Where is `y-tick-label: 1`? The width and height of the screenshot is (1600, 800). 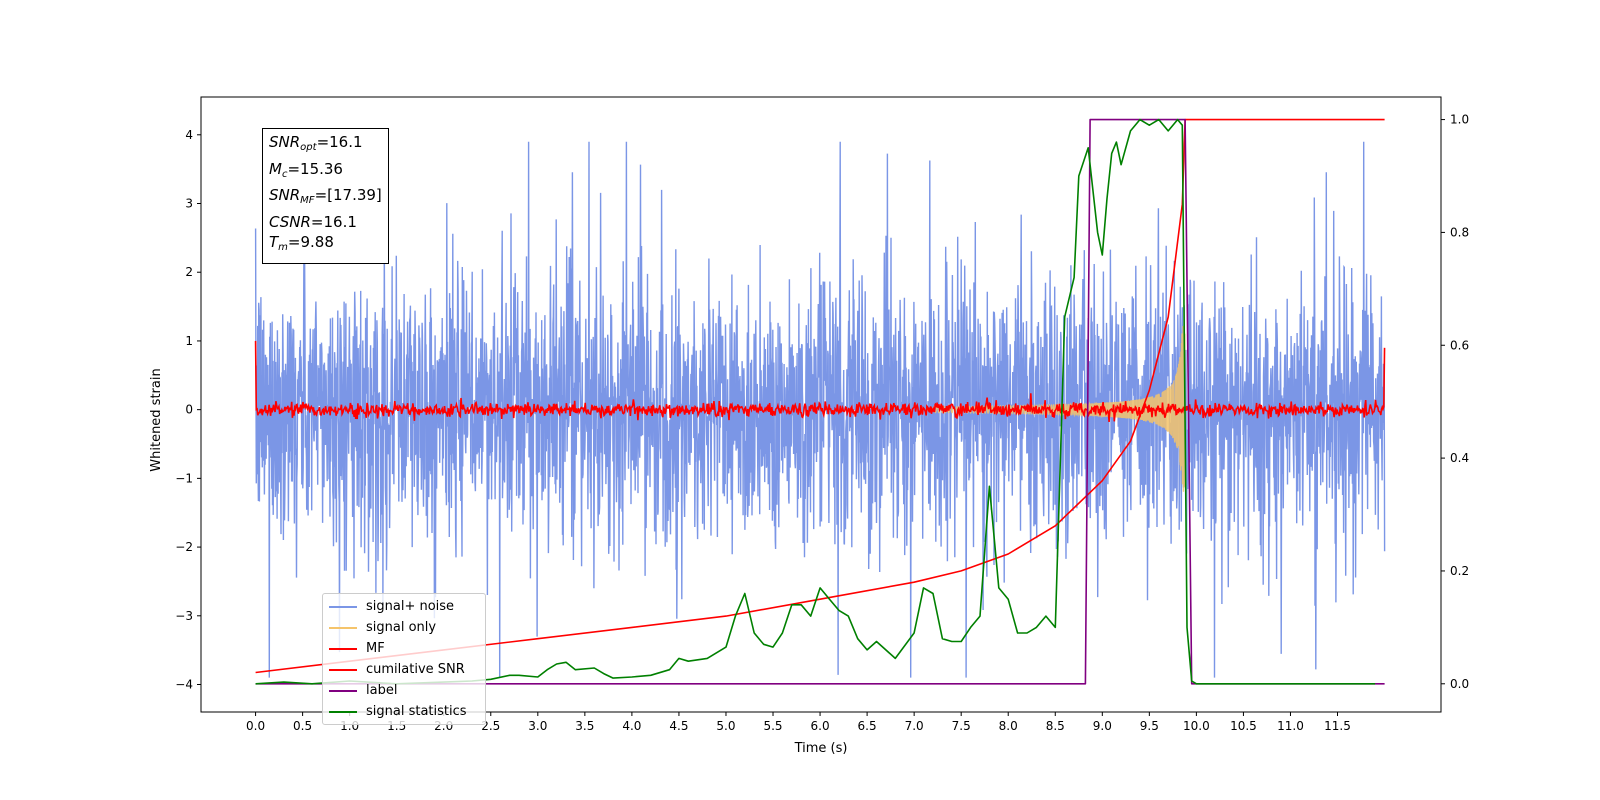
y-tick-label: 1 is located at coordinates (189, 341).